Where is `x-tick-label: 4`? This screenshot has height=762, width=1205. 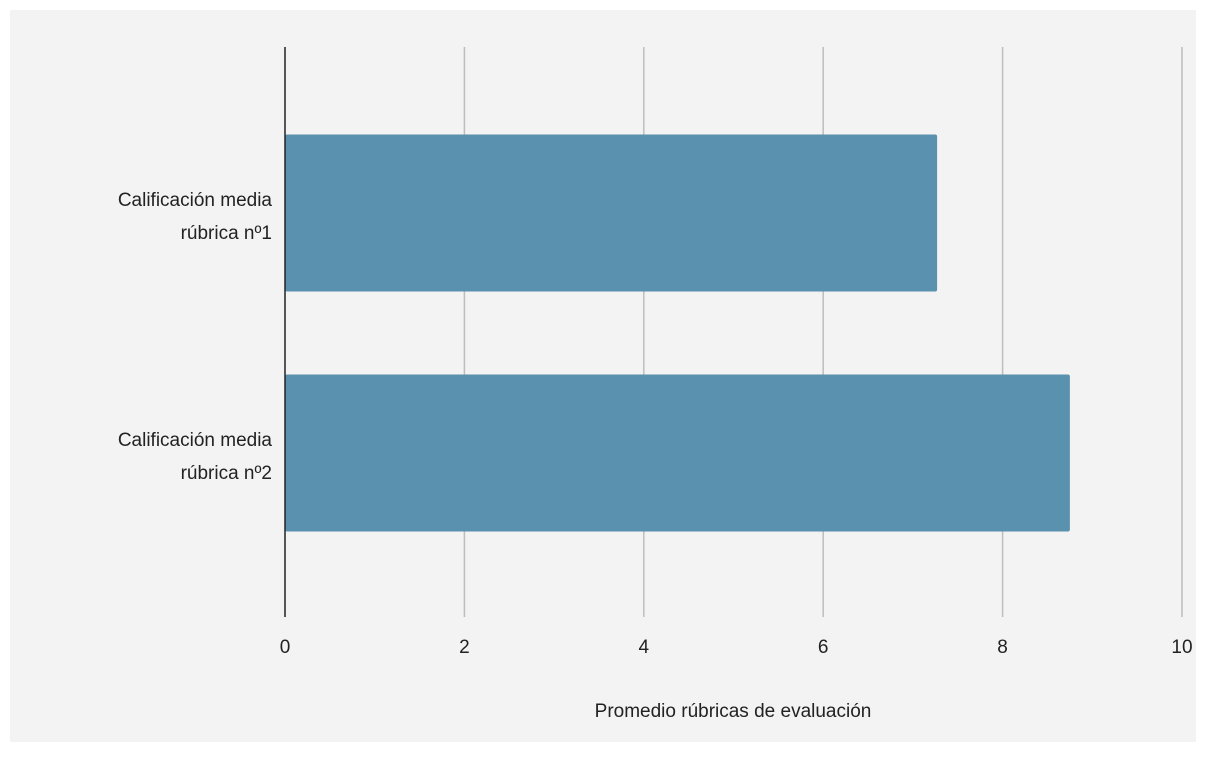
x-tick-label: 4 is located at coordinates (644, 647).